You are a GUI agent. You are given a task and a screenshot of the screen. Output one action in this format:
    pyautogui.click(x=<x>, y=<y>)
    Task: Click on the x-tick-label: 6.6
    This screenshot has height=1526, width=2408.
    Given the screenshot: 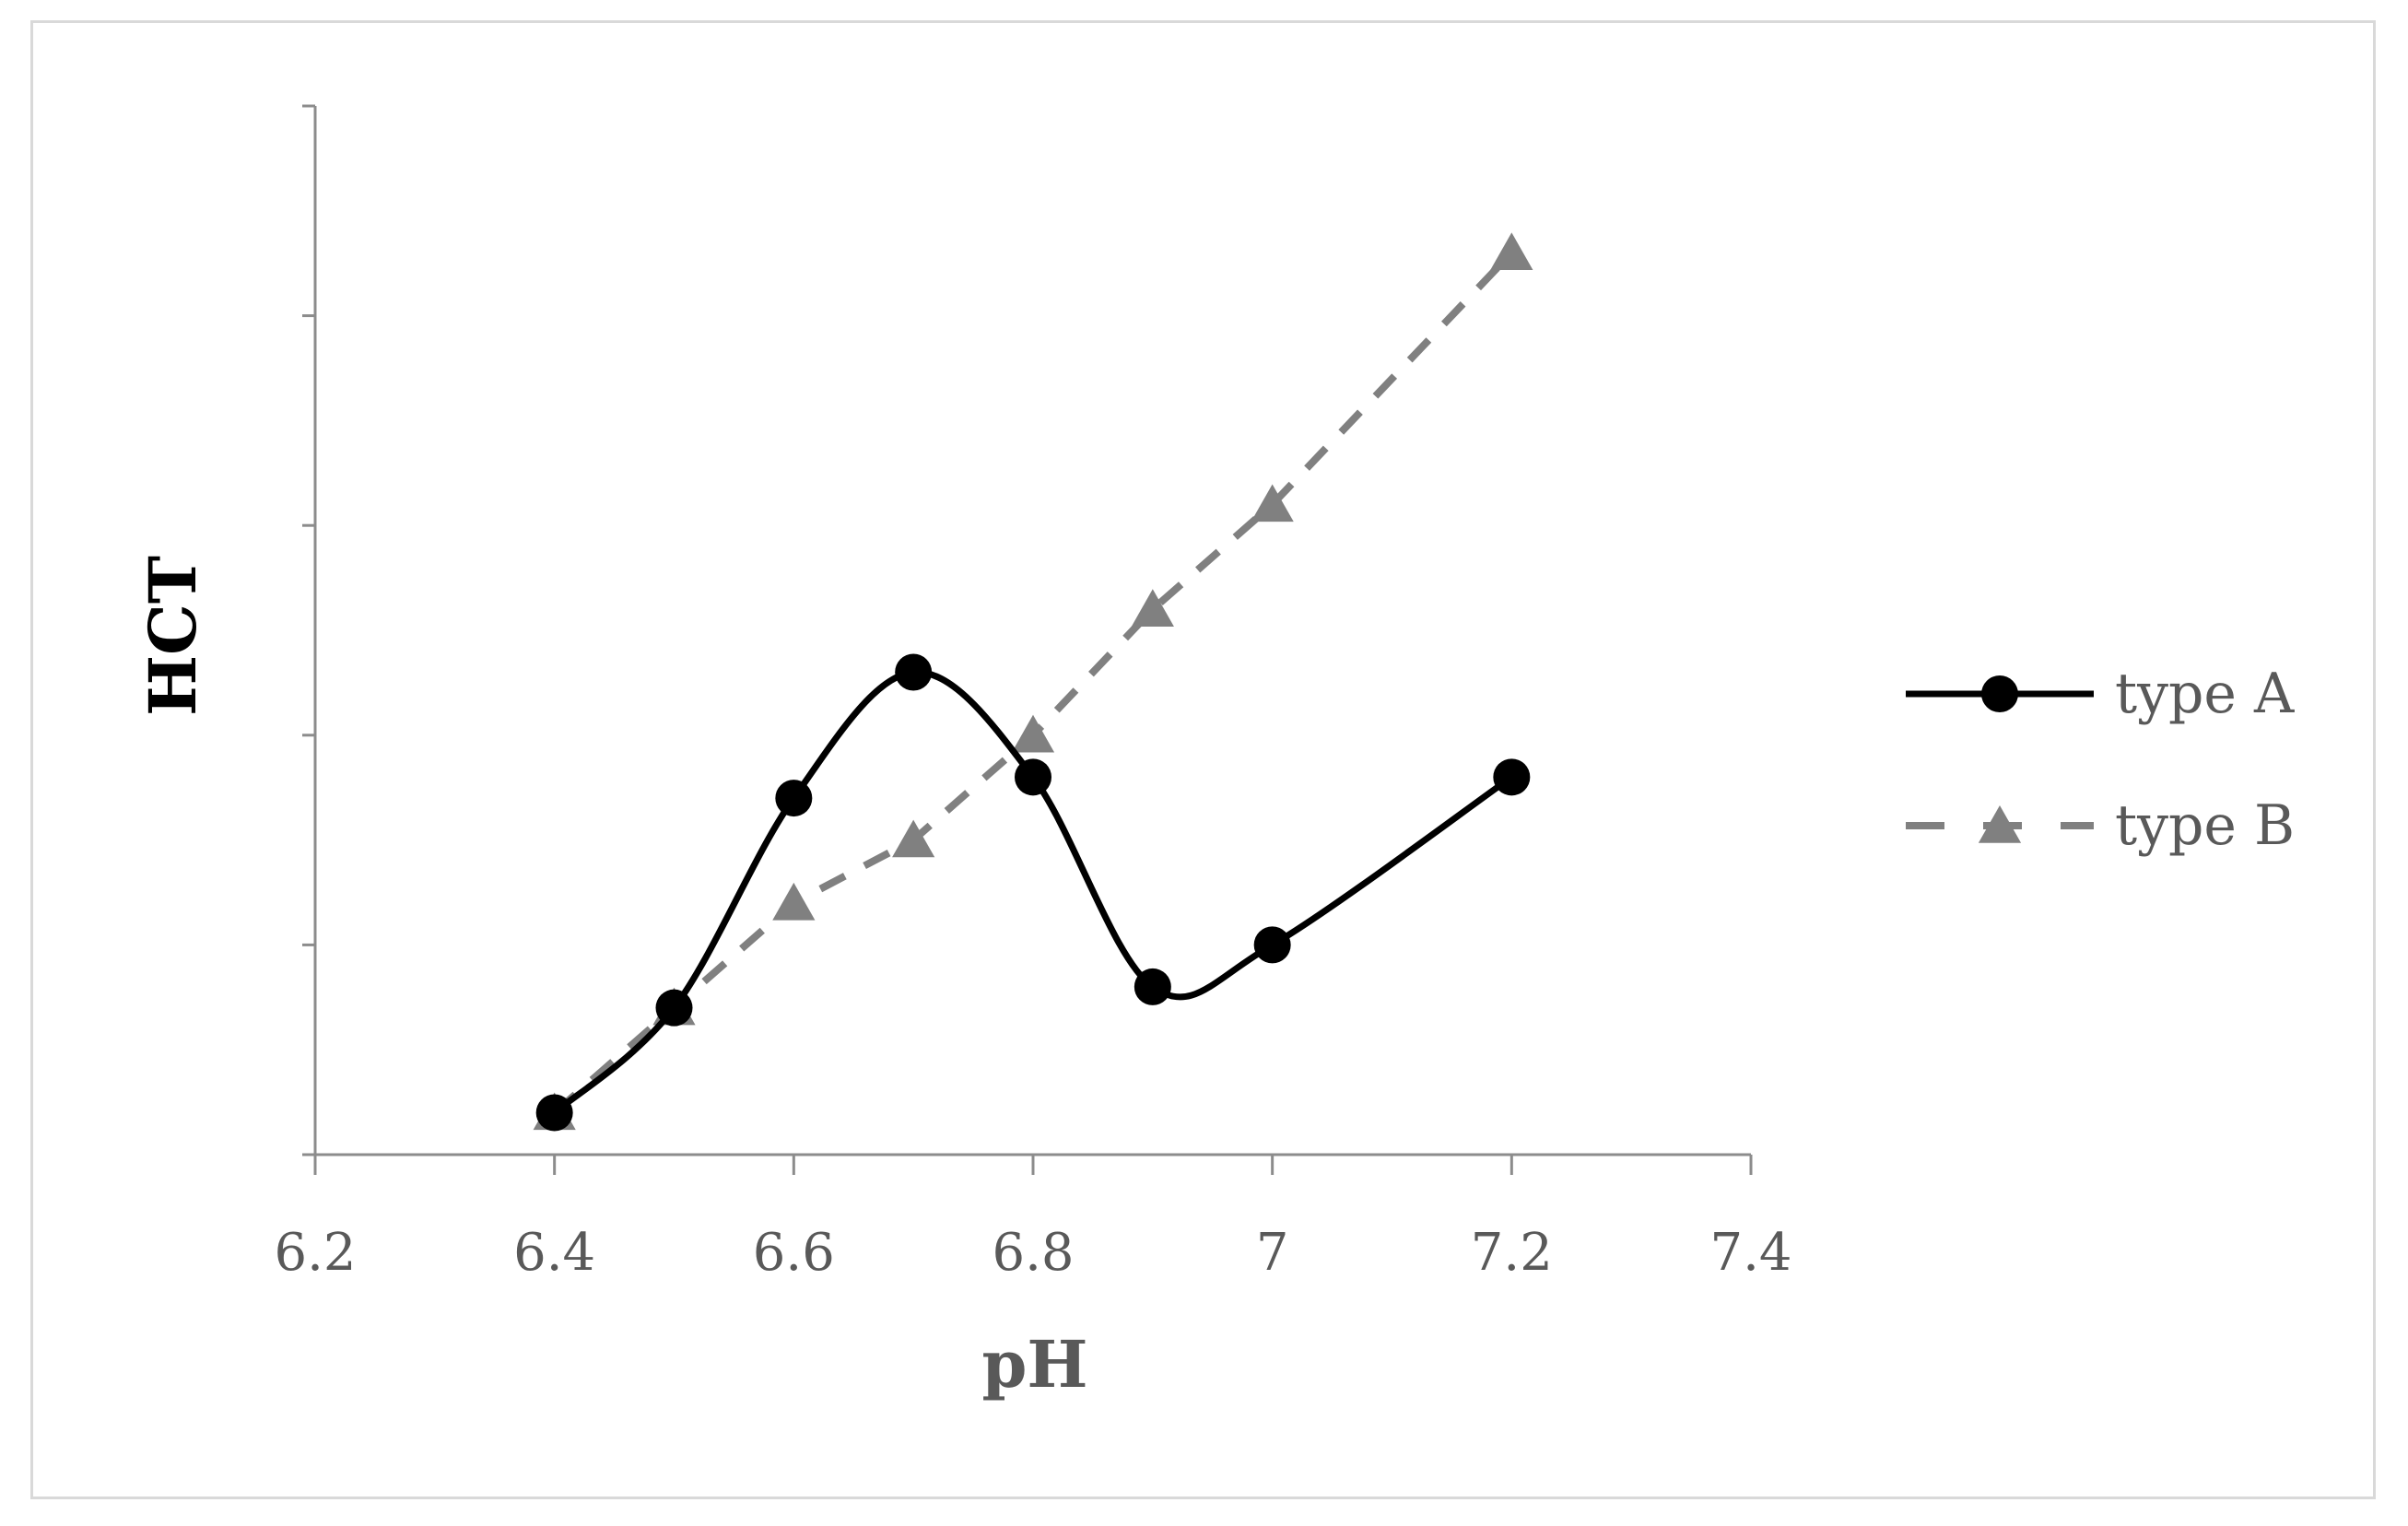 What is the action you would take?
    pyautogui.click(x=794, y=1253)
    